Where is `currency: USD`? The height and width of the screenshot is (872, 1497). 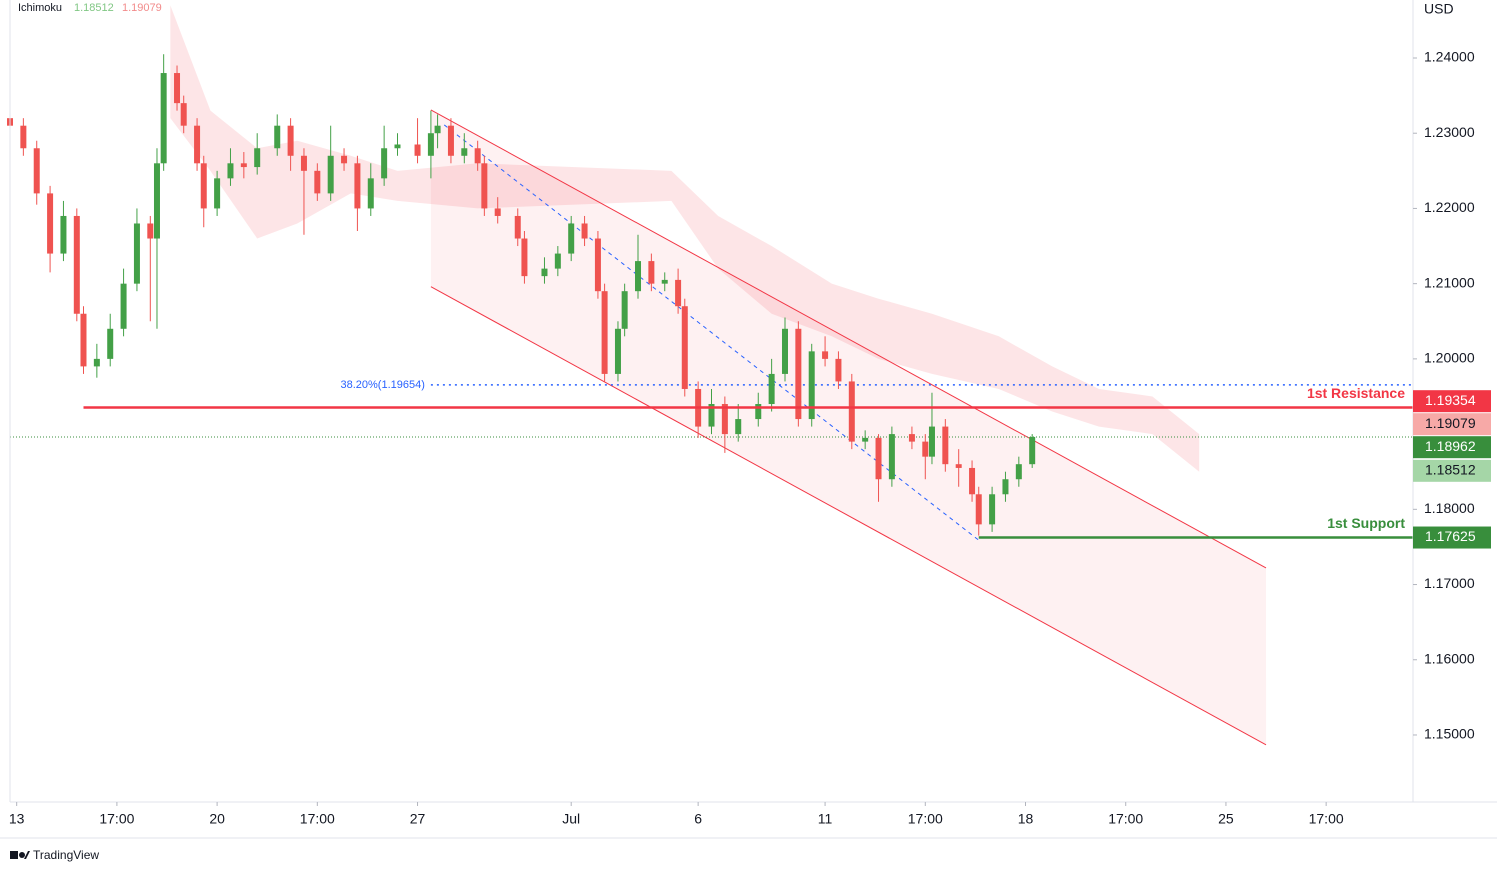
currency: USD is located at coordinates (1439, 9).